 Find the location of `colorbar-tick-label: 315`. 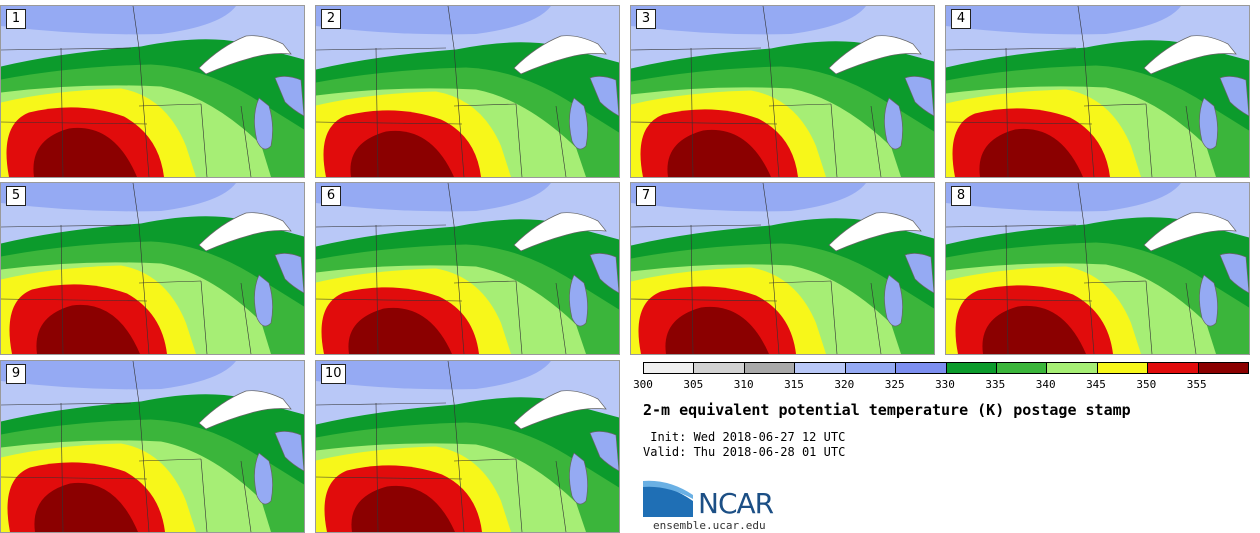

colorbar-tick-label: 315 is located at coordinates (794, 384).